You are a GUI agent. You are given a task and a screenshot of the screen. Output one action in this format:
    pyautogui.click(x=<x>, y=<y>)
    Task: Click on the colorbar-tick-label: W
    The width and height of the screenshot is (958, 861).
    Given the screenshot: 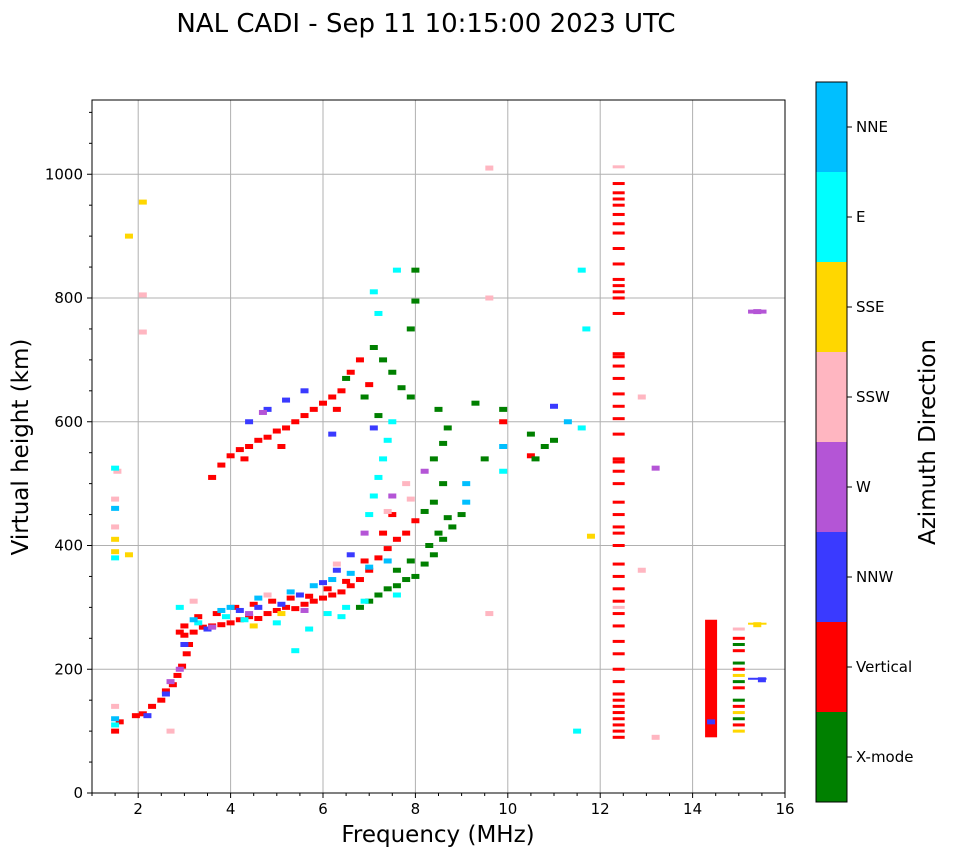 What is the action you would take?
    pyautogui.click(x=863, y=487)
    